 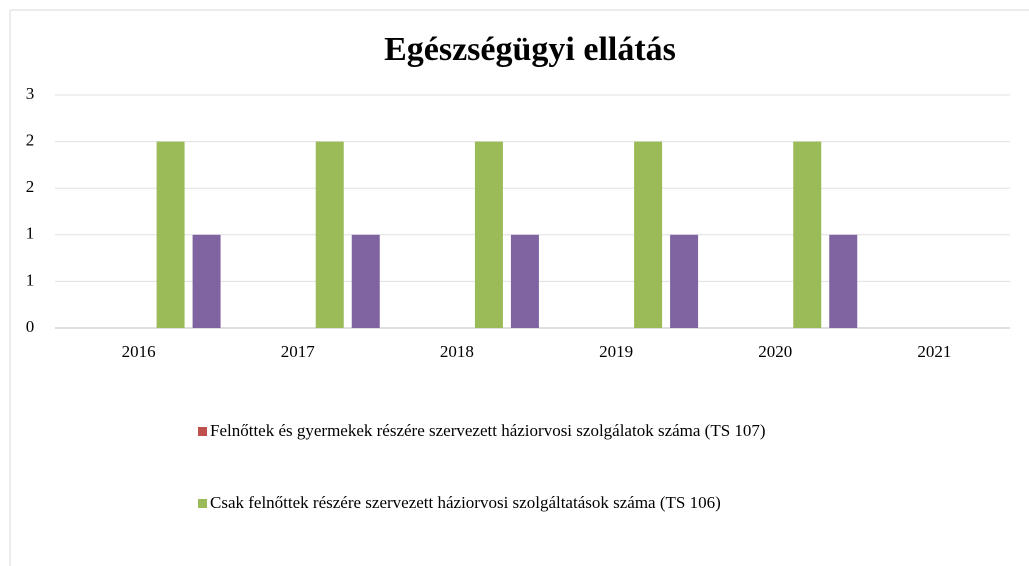 What do you see at coordinates (30, 326) in the screenshot?
I see `y-tick-label: 0` at bounding box center [30, 326].